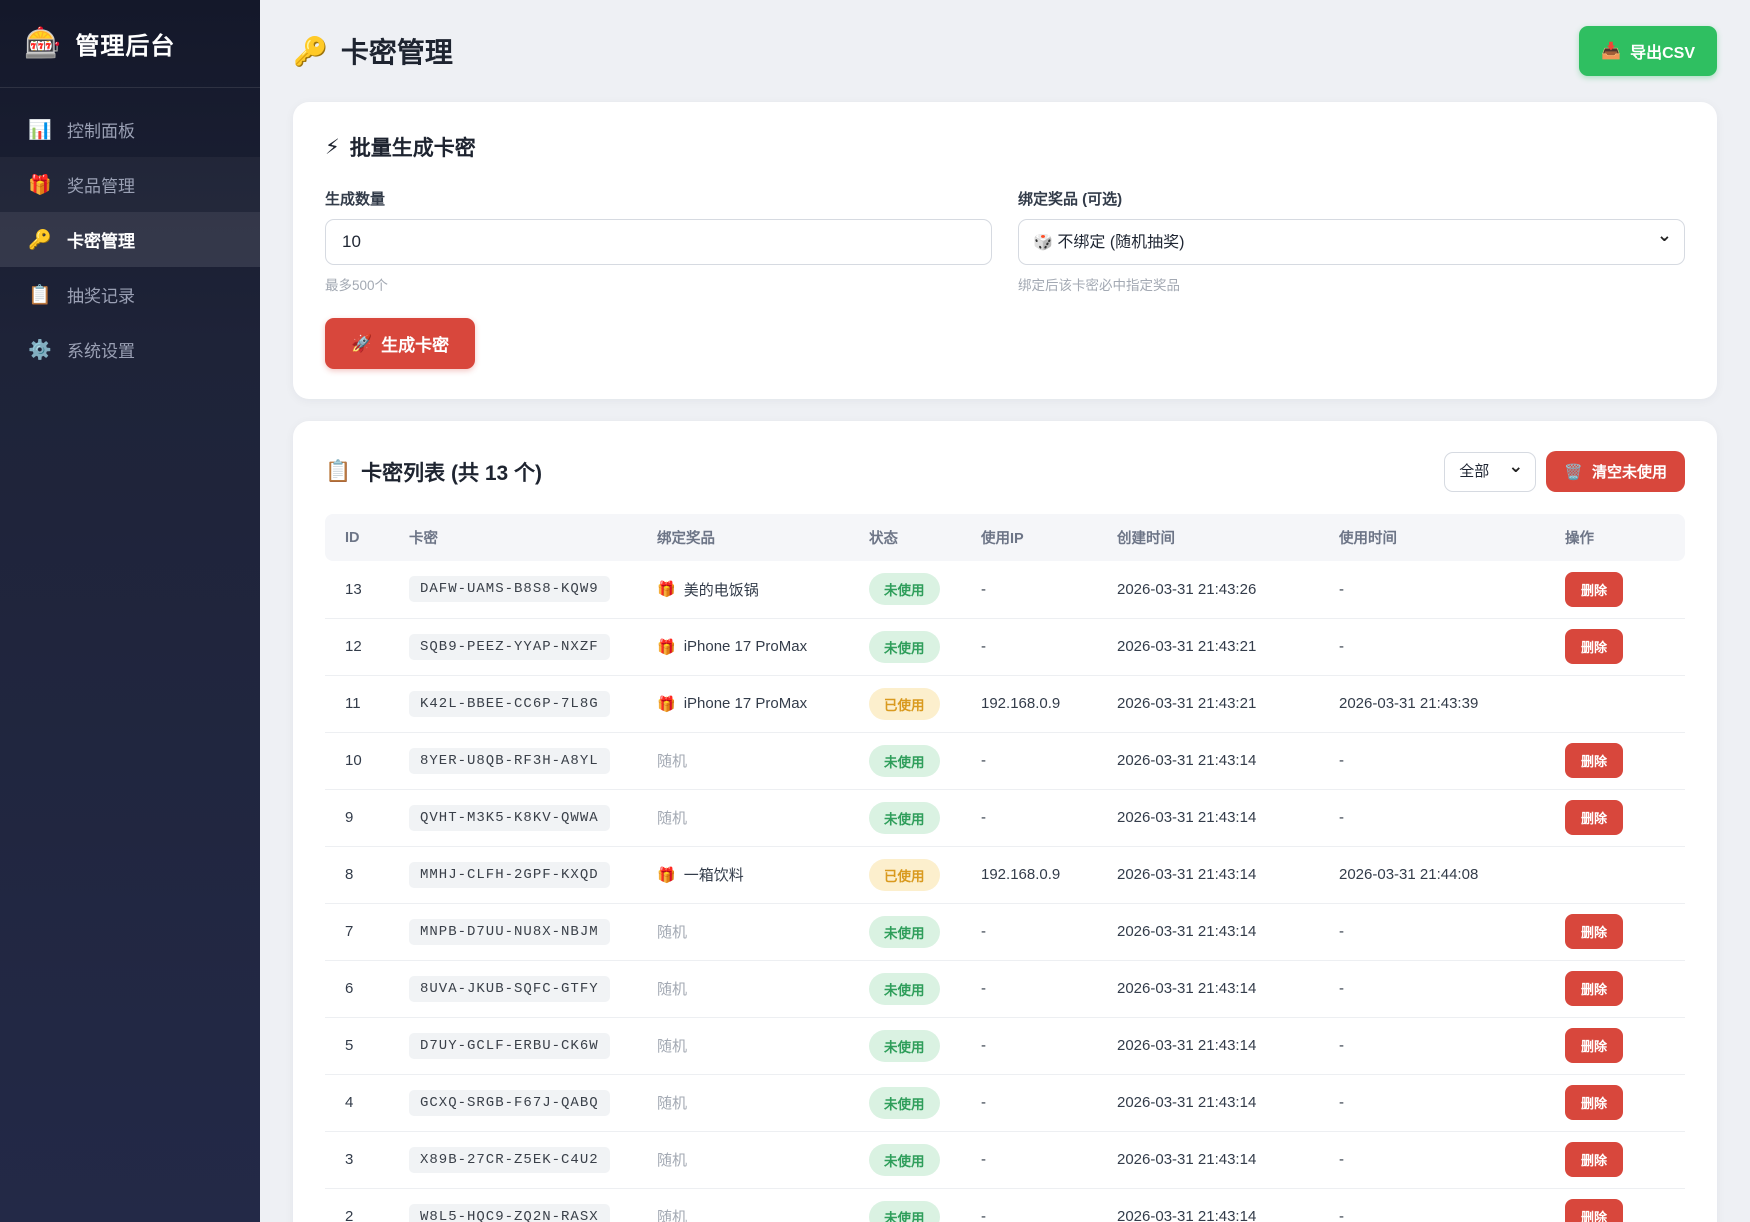 The image size is (1750, 1222). What do you see at coordinates (357, 1205) in the screenshot?
I see `cell-id: 2` at bounding box center [357, 1205].